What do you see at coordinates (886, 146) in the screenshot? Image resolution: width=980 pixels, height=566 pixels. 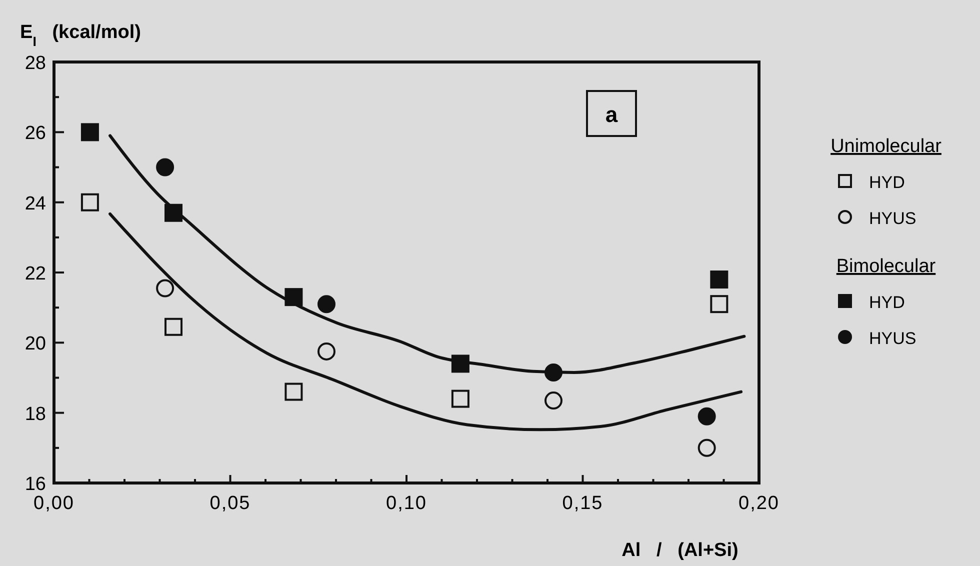 I see `text: Unimolecular` at bounding box center [886, 146].